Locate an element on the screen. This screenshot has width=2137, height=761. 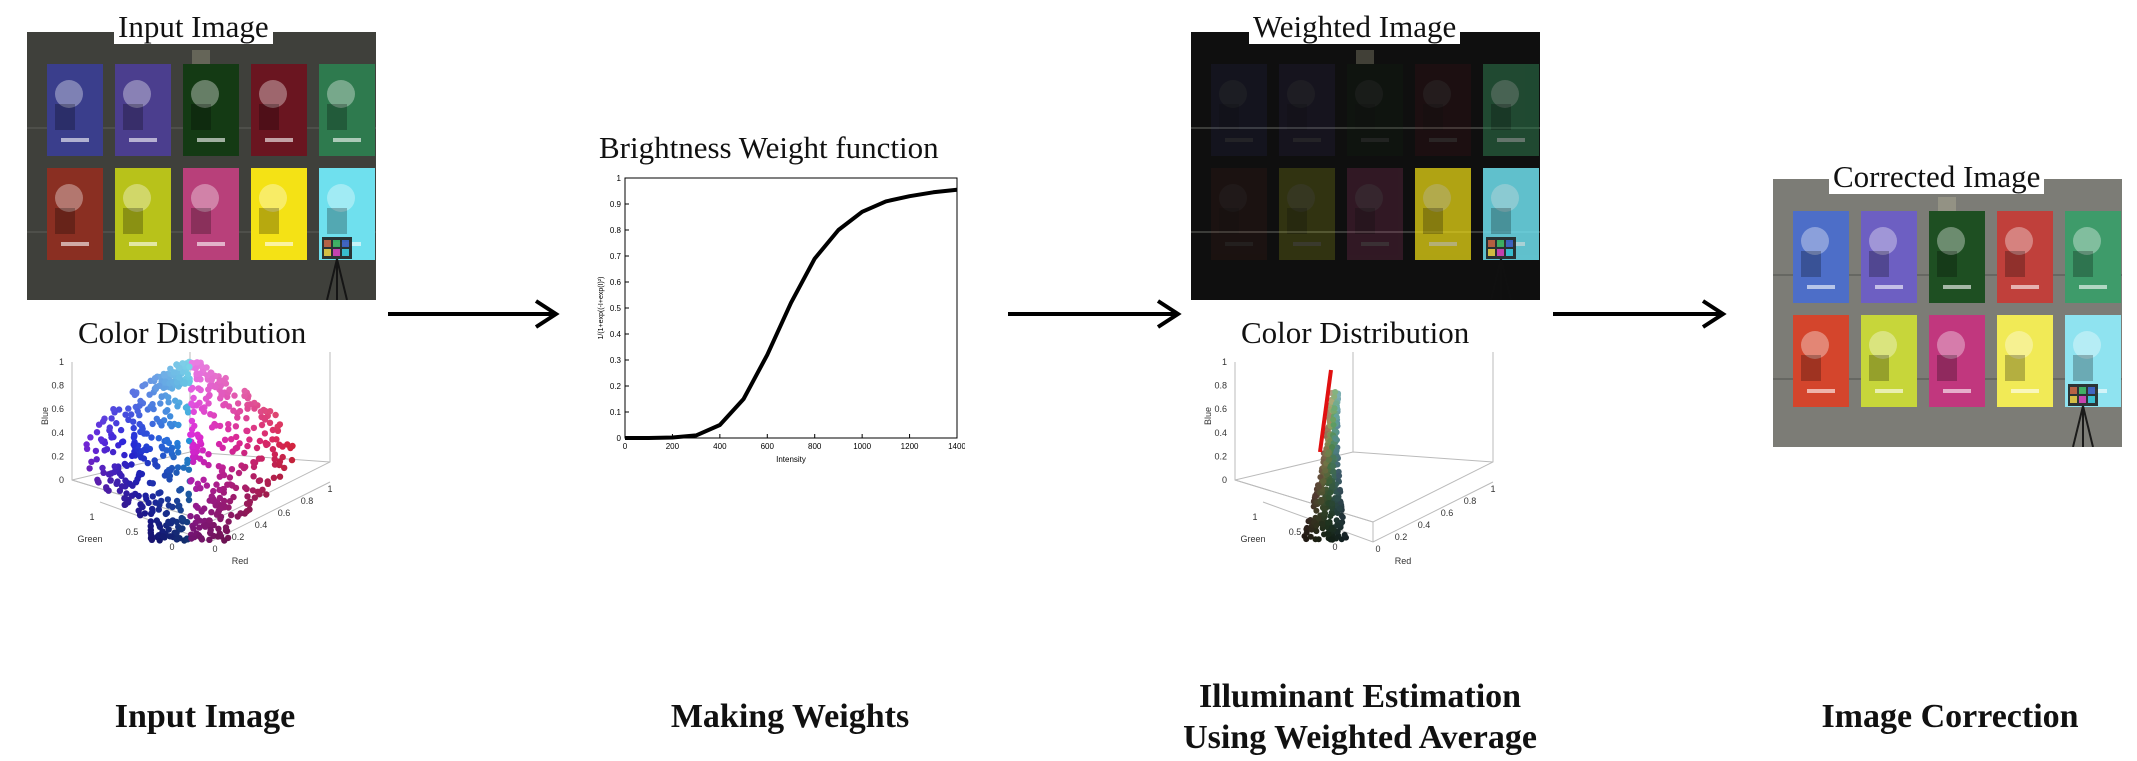
input-photo-wall-sign is located at coordinates (201, 57).